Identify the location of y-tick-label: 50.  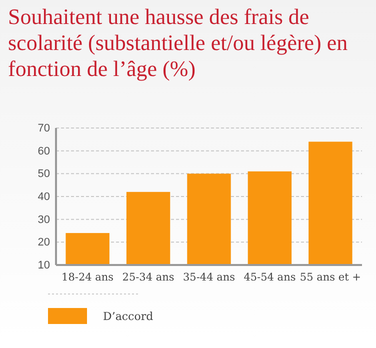
(44, 174).